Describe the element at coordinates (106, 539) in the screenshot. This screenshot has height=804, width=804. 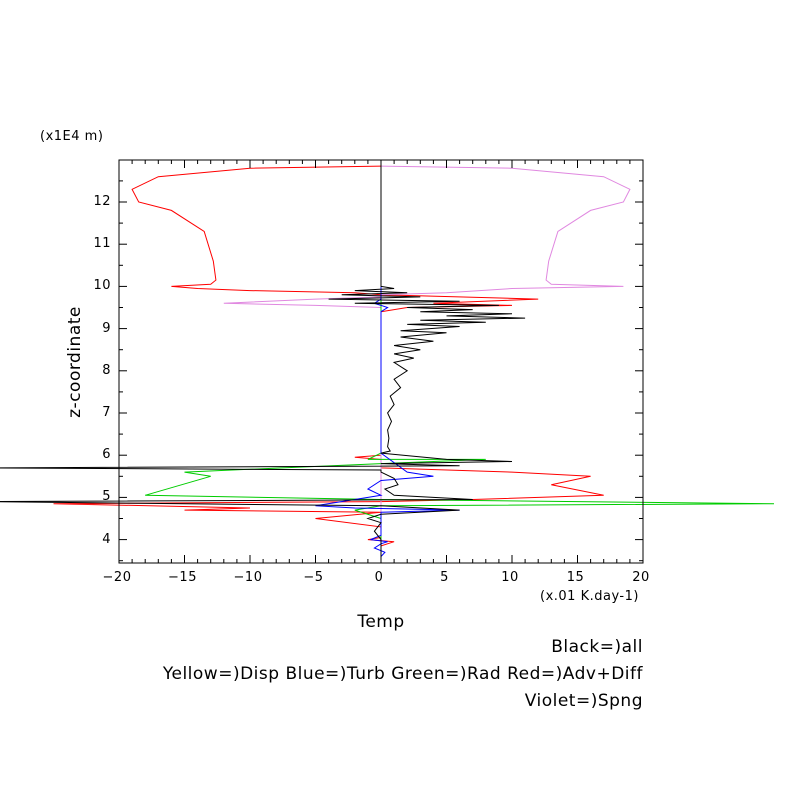
I see `y-tick-label: 4` at that location.